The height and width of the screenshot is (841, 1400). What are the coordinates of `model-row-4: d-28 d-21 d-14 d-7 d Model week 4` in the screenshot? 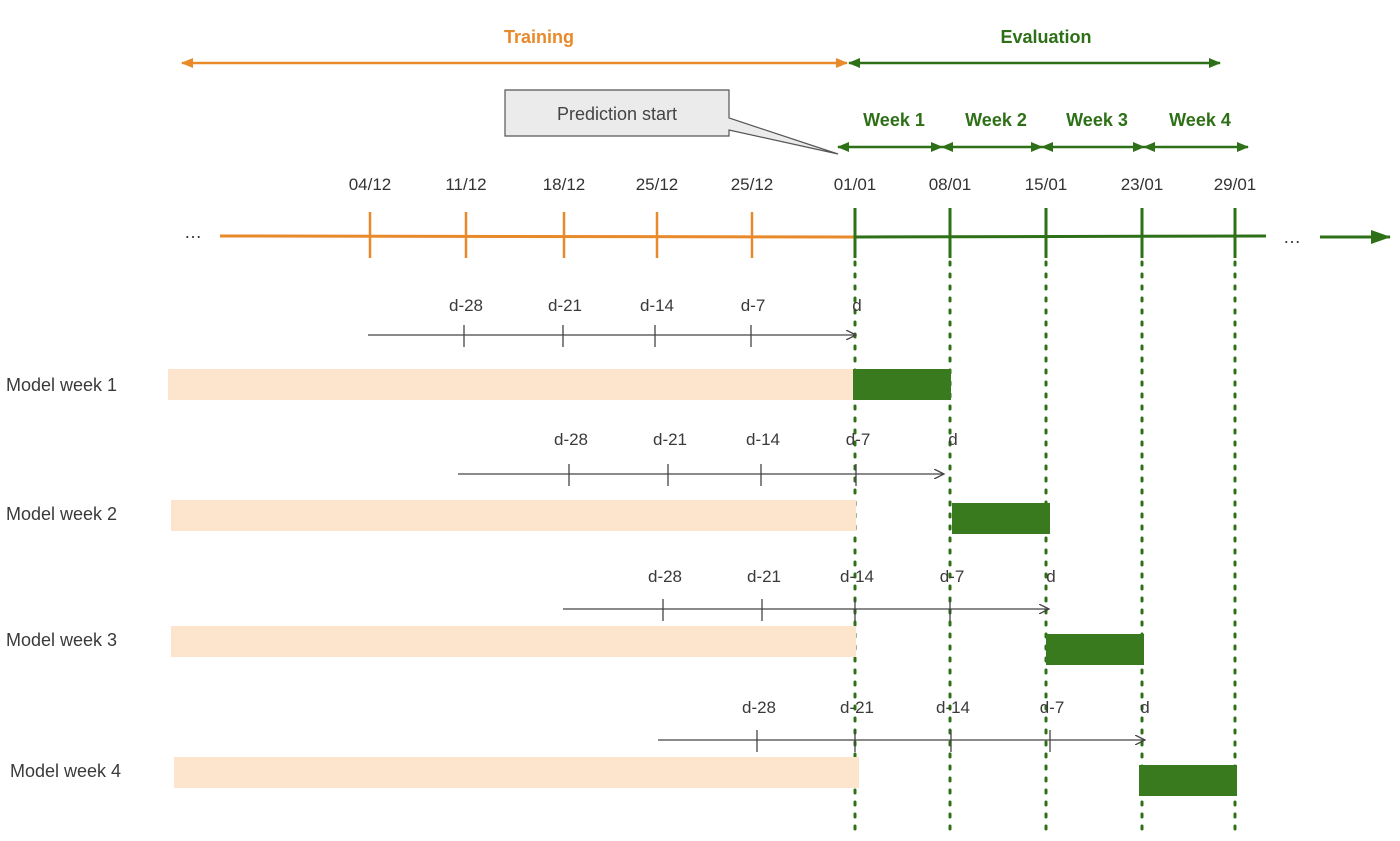 It's located at (623, 747).